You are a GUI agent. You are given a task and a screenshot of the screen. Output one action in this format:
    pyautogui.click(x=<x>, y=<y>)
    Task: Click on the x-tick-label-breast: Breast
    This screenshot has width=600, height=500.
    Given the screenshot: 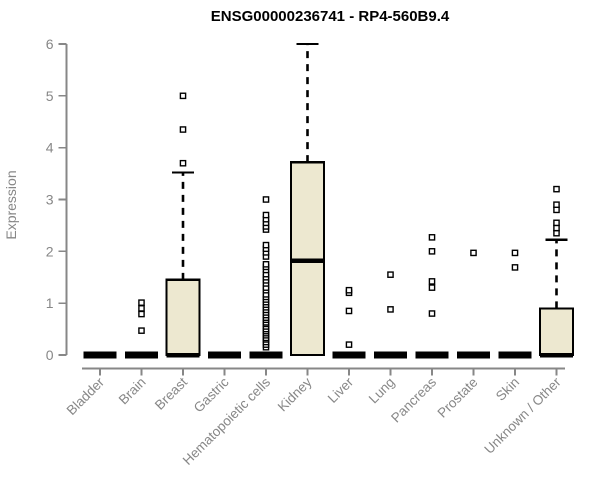 What is the action you would take?
    pyautogui.click(x=171, y=393)
    